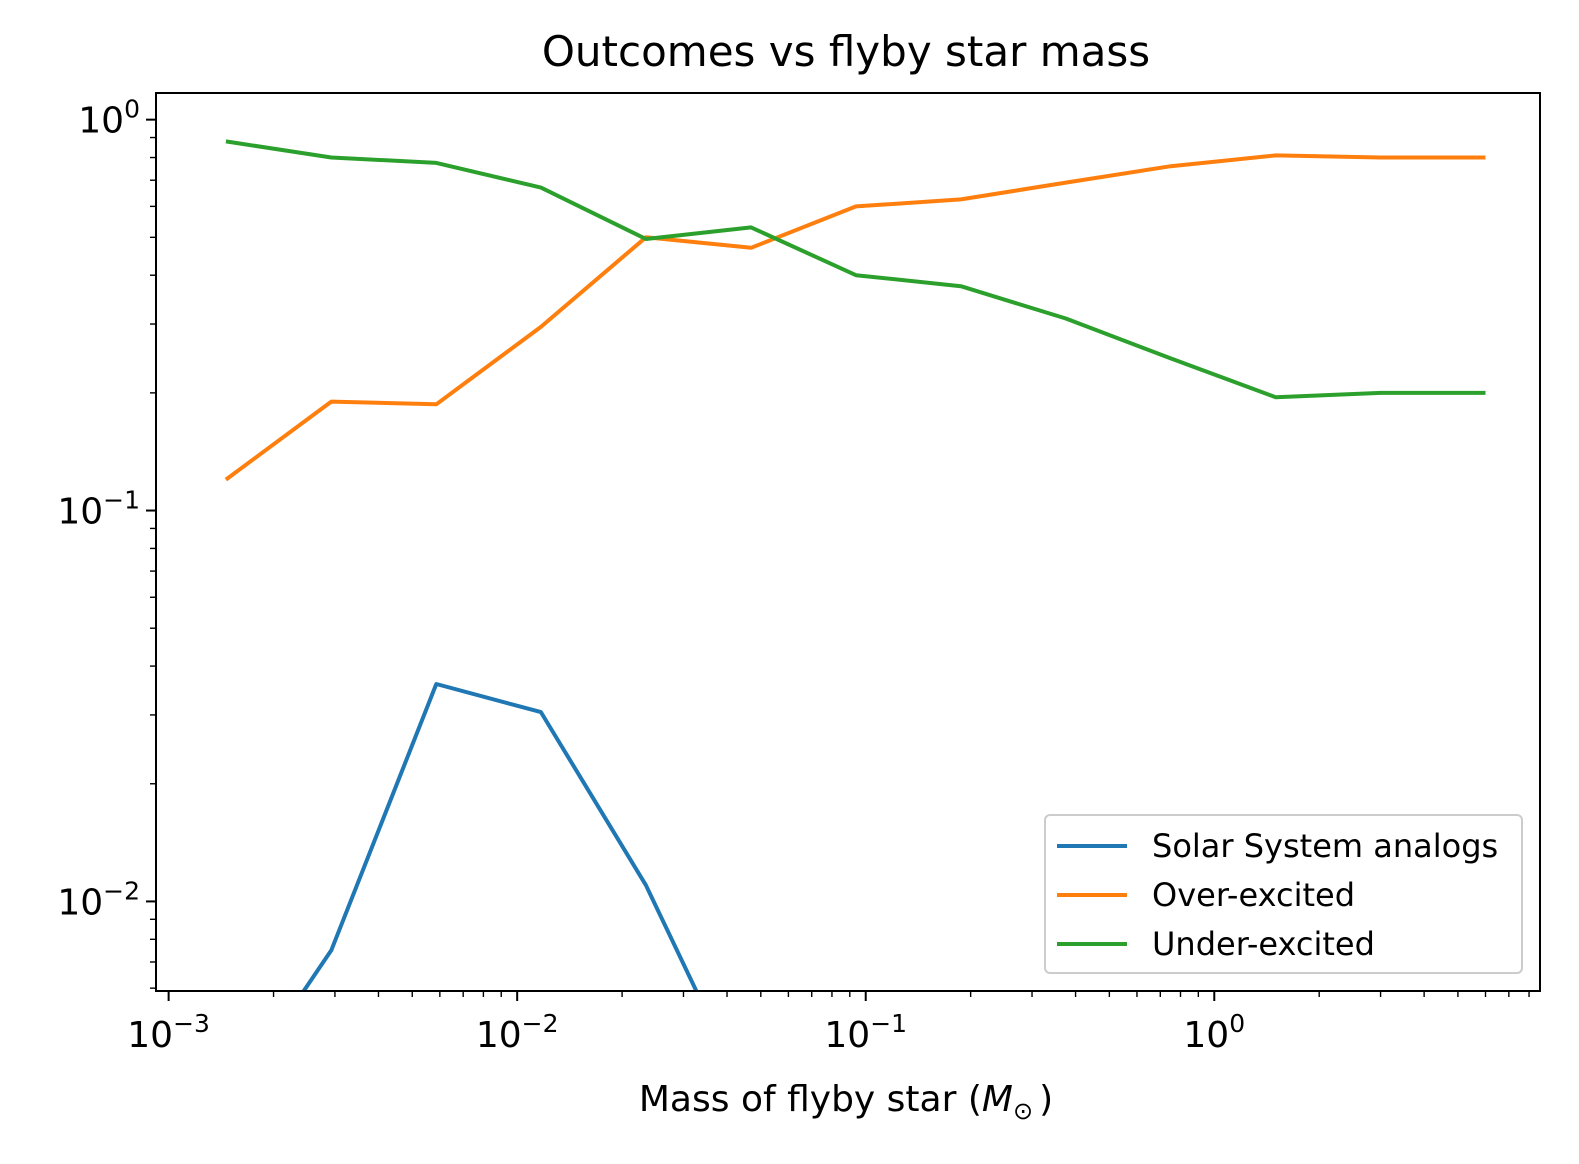 This screenshot has width=1579, height=1164. What do you see at coordinates (865, 1032) in the screenshot?
I see `x-tick-label: 10⁻¹` at bounding box center [865, 1032].